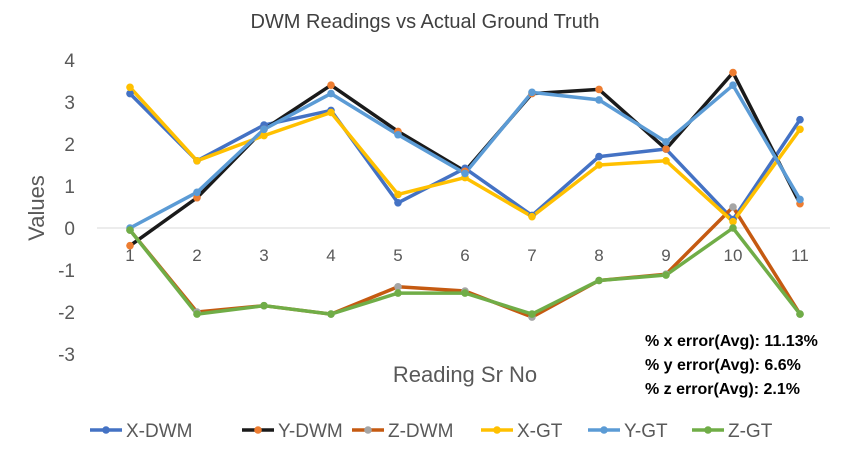 This screenshot has height=462, width=845. Describe the element at coordinates (722, 389) in the screenshot. I see `annotation-z-error: % z error(Avg): 2.1%` at that location.